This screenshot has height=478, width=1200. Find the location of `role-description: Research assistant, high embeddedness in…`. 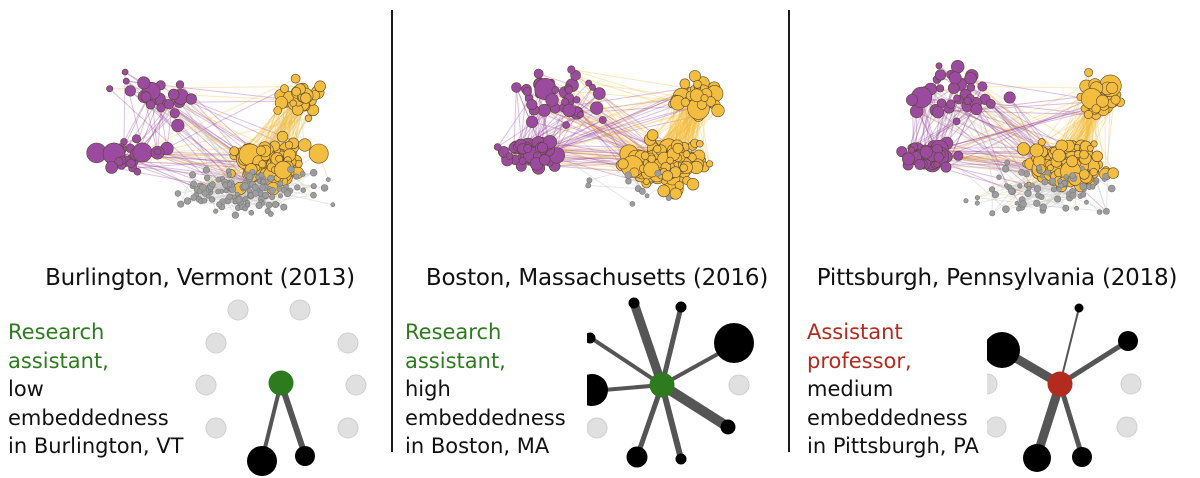

role-description: Research assistant, high embeddedness in… is located at coordinates (485, 389).